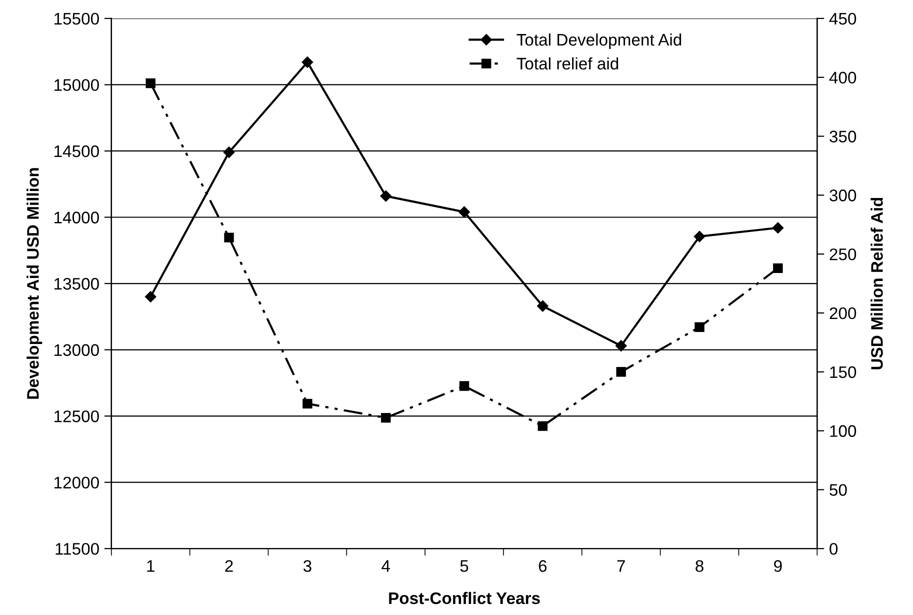  I want to click on y2-tick-label: 350, so click(843, 136).